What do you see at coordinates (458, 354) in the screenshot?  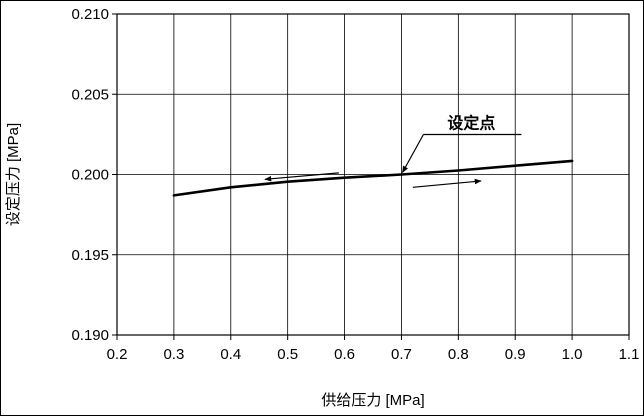 I see `x-tick-label: 0.8` at bounding box center [458, 354].